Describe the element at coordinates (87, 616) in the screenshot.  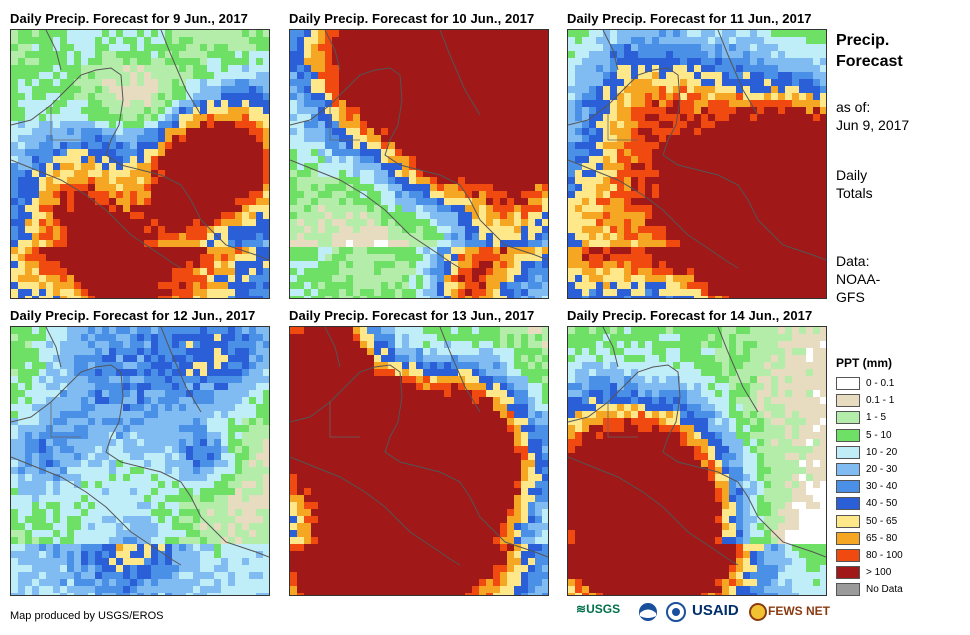
I see `map-credit: Map produced by USGS/EROS` at that location.